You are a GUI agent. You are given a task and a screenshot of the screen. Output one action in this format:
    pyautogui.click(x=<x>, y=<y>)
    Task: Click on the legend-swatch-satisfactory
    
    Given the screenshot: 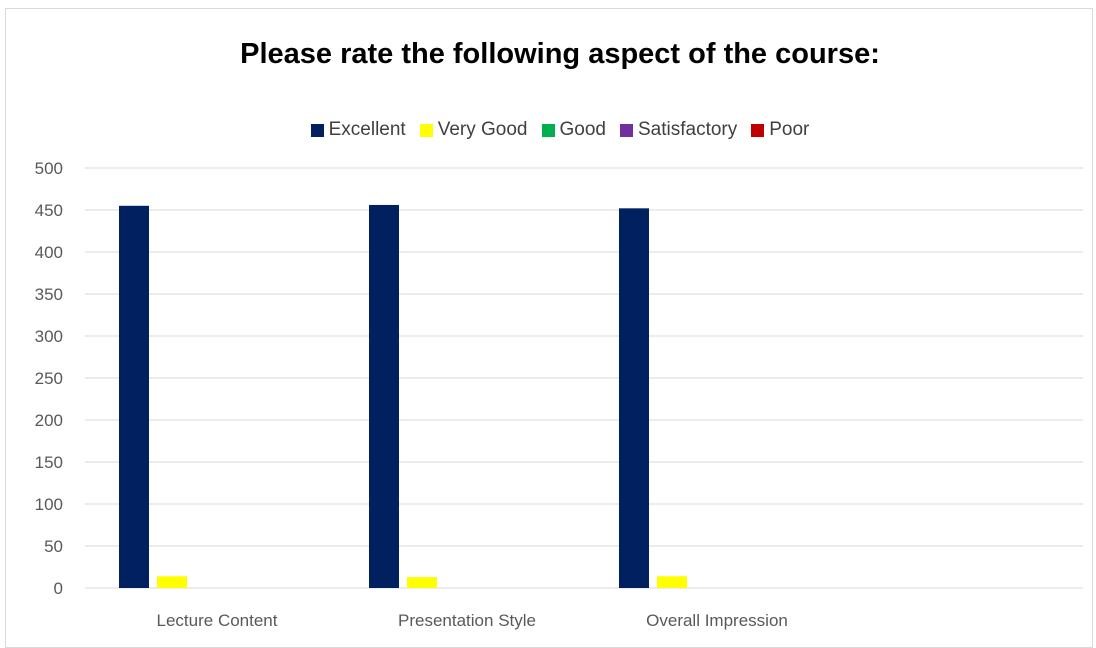 What is the action you would take?
    pyautogui.click(x=626, y=130)
    